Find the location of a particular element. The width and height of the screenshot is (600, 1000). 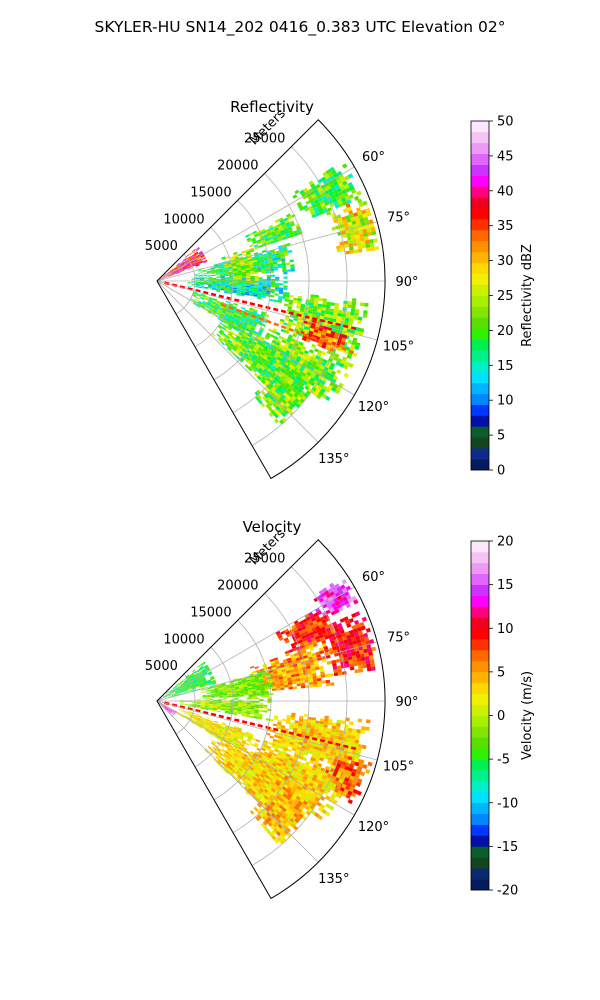

reflectivity-echo-region is located at coordinates (352, 226).